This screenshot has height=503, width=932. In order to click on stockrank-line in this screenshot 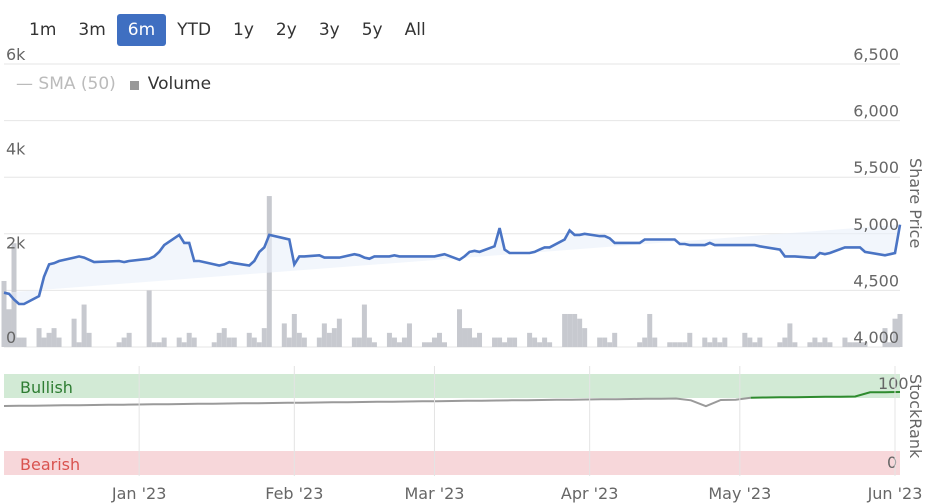, I will do `click(377, 402)`.